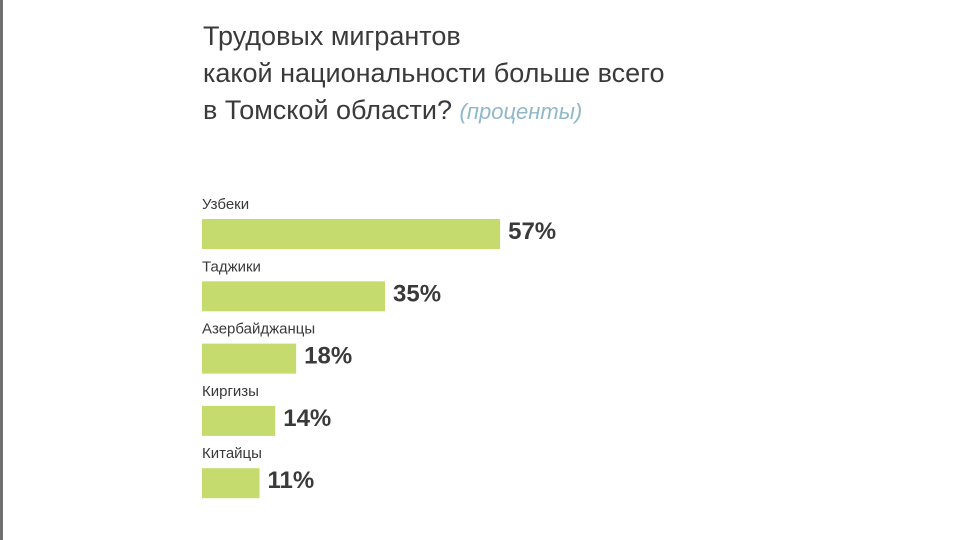  I want to click on title-line-1: Трудовых мигрантов, so click(332, 36).